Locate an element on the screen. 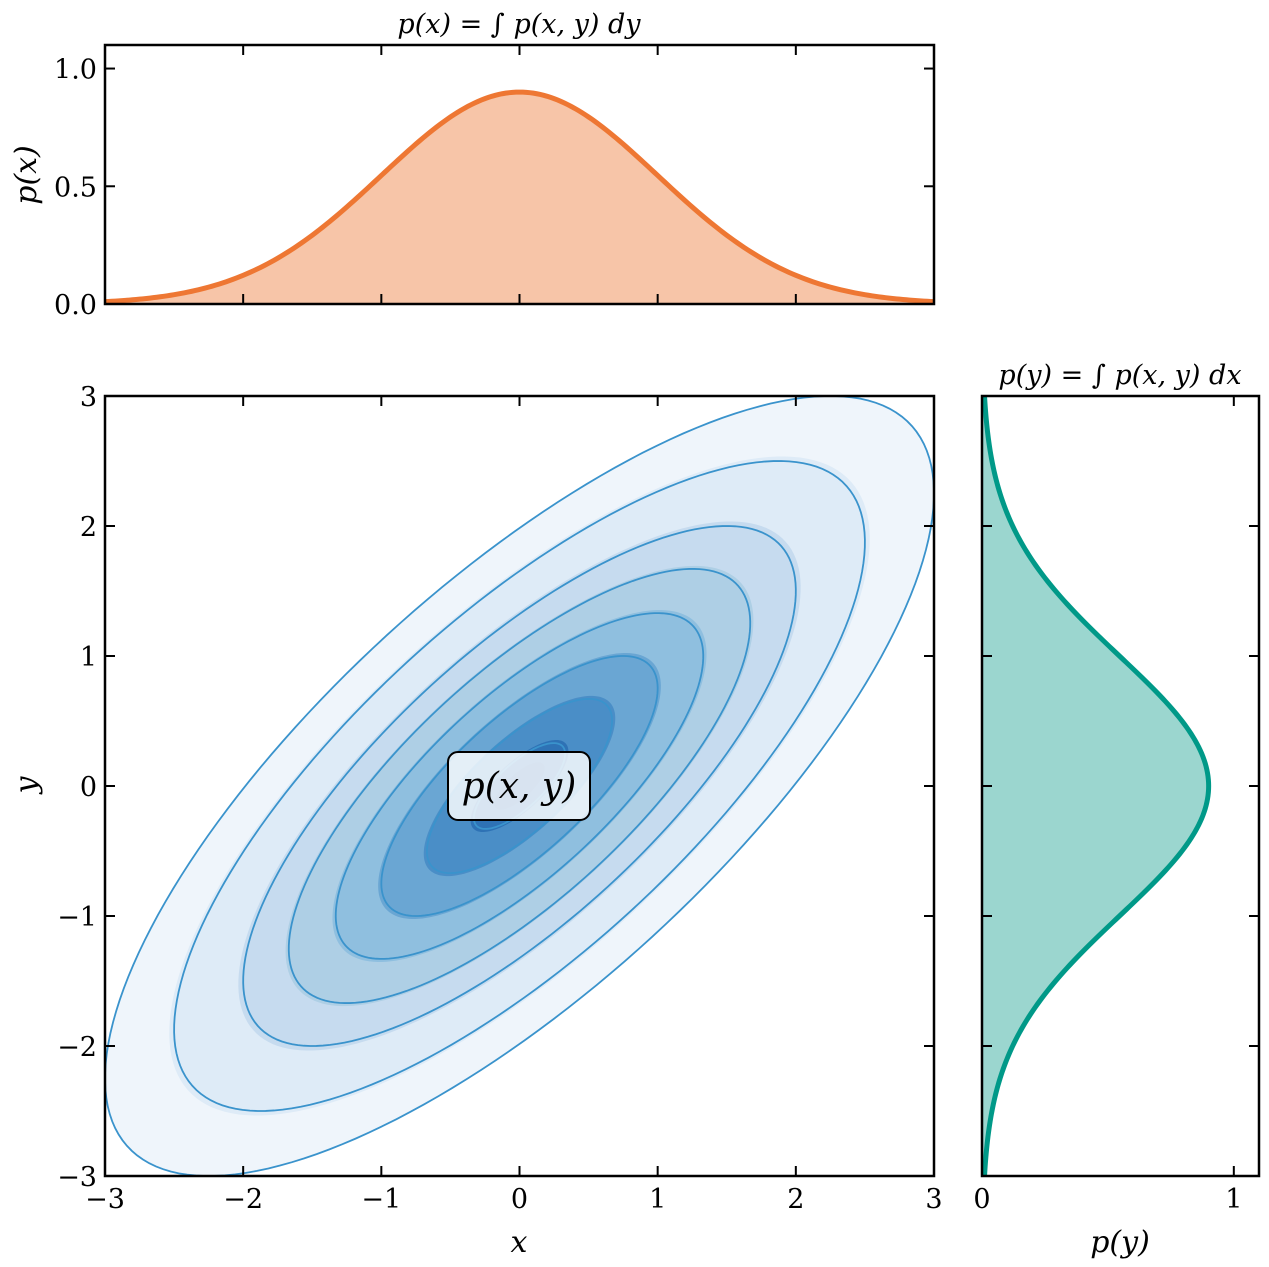  joint-ytick-label: 1 is located at coordinates (88, 657).